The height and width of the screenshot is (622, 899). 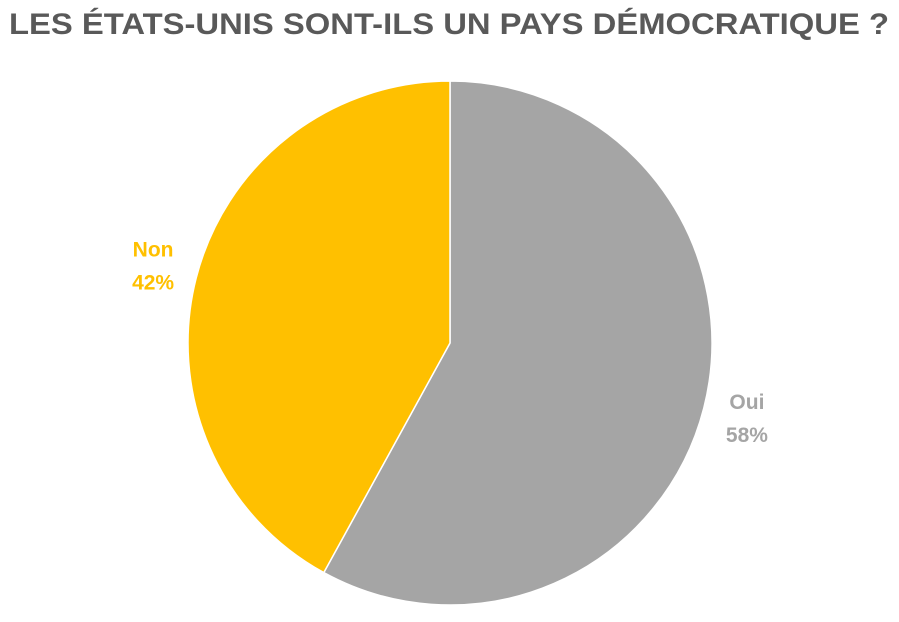 I want to click on slice-value-label: 42%, so click(x=153, y=282).